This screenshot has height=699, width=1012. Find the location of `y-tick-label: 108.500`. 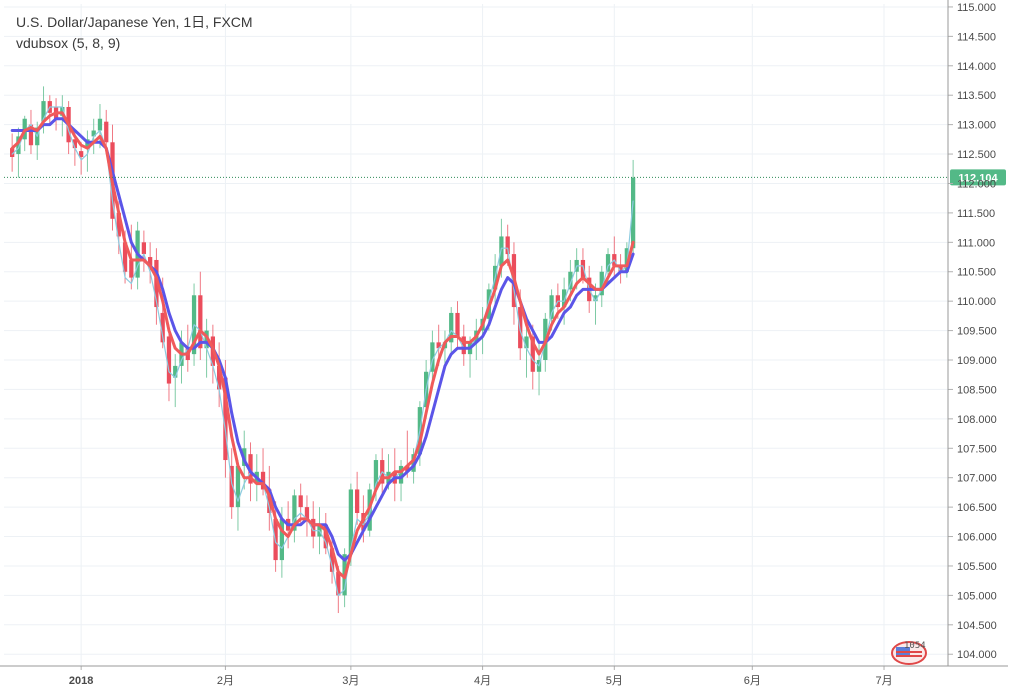

y-tick-label: 108.500 is located at coordinates (977, 390).